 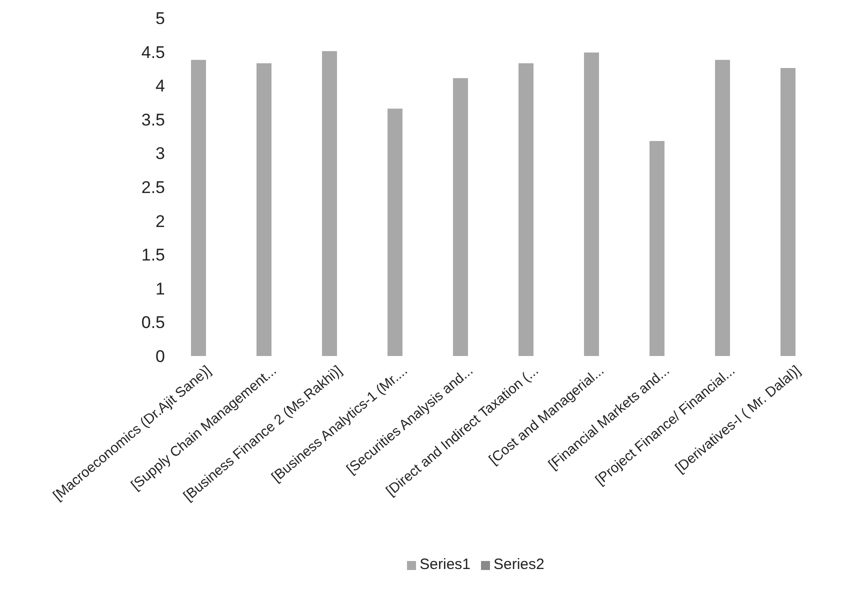 What do you see at coordinates (519, 564) in the screenshot?
I see `legend-label: Series2` at bounding box center [519, 564].